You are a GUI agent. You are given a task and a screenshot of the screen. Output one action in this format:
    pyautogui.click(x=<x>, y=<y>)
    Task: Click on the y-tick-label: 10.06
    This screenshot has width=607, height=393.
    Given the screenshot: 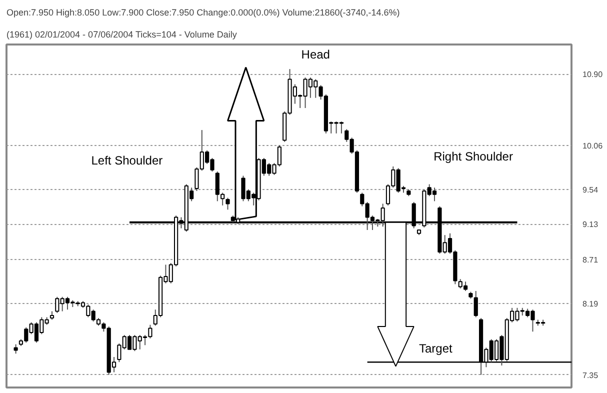 What is the action you would take?
    pyautogui.click(x=593, y=145)
    